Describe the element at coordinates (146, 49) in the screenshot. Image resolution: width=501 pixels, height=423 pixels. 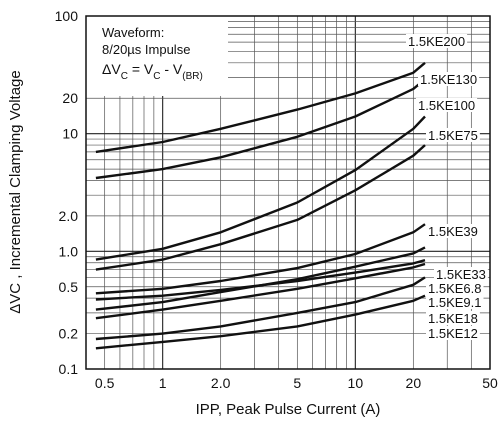
I see `annotation-line-2: 8/20µs Impulse` at that location.